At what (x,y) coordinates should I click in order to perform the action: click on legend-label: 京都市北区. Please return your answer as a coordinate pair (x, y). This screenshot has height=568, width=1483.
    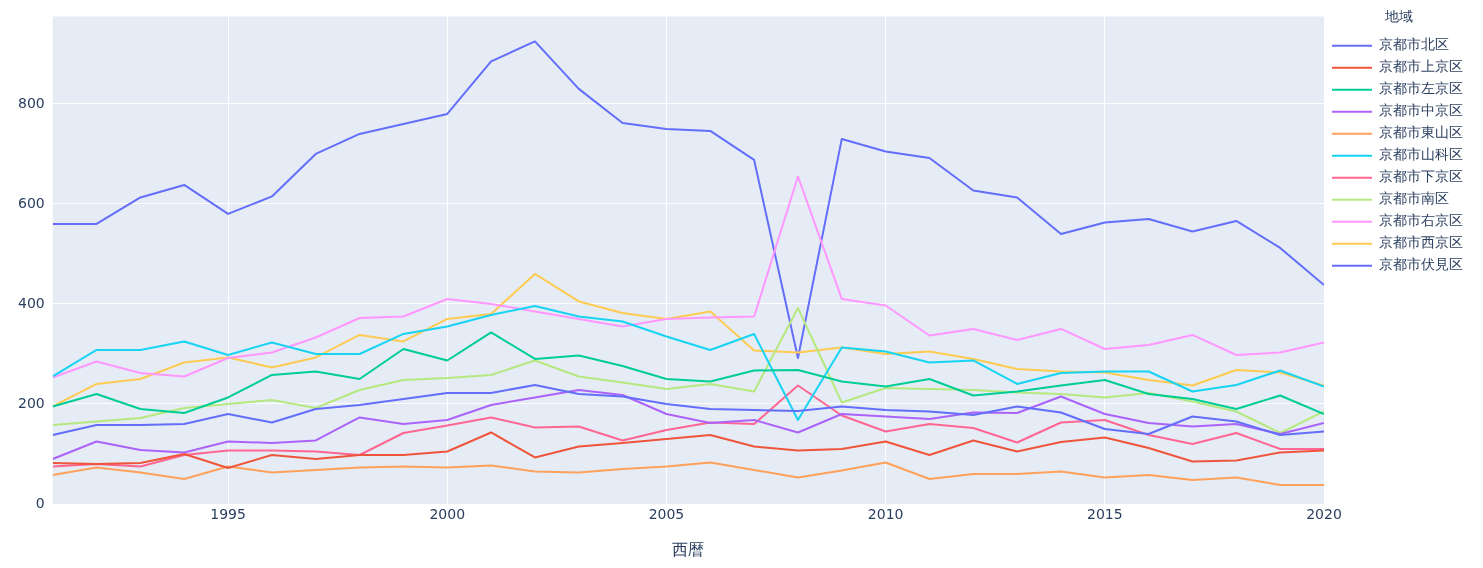
    Looking at the image, I should click on (1414, 44).